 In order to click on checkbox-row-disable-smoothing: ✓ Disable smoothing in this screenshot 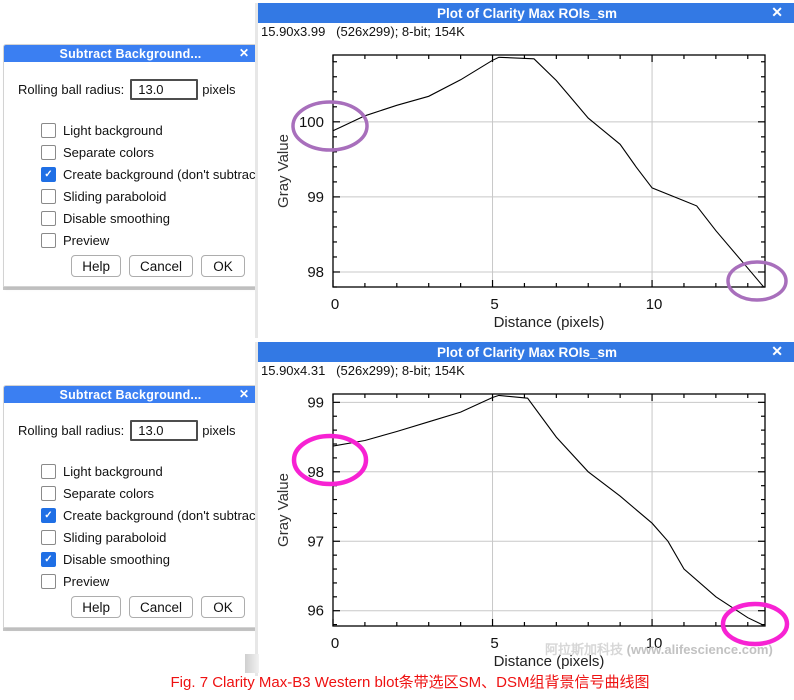, I will do `click(152, 559)`.